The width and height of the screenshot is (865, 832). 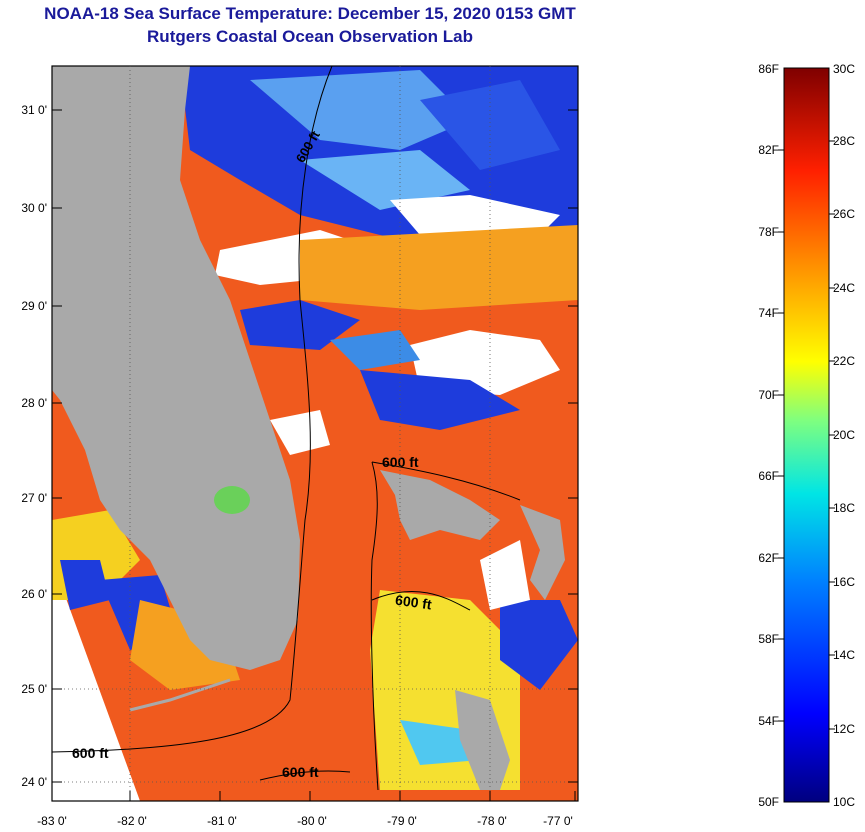 I want to click on lat-label: 28 0', so click(x=34, y=403).